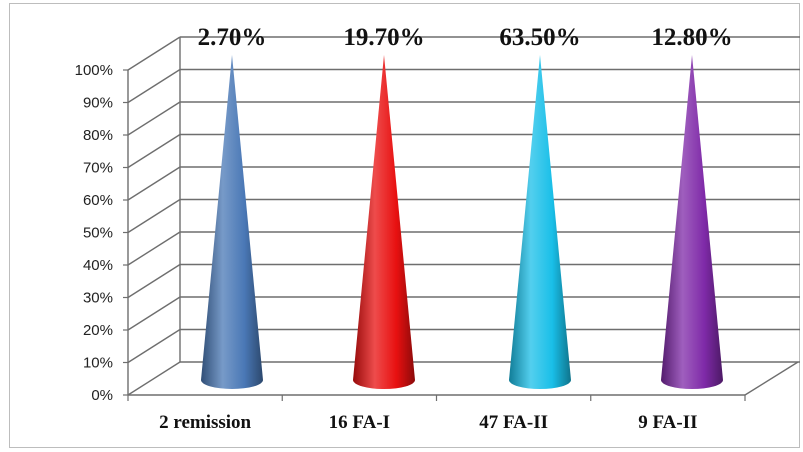  I want to click on category-label: 2 remission, so click(205, 422).